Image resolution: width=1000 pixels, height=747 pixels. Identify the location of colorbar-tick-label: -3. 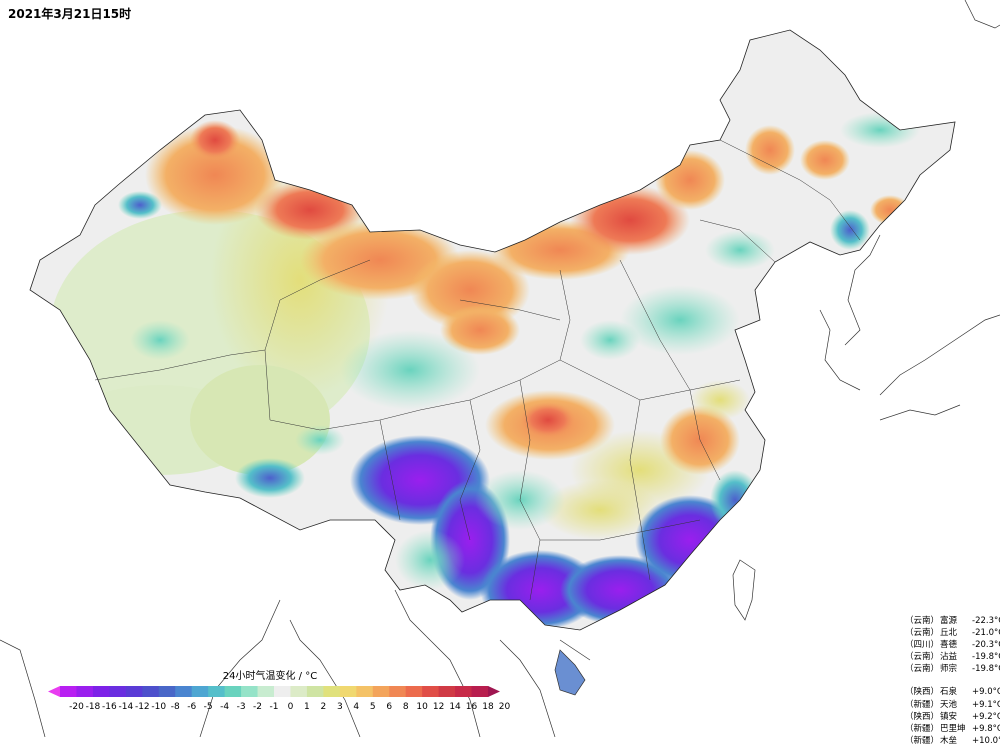
(241, 707).